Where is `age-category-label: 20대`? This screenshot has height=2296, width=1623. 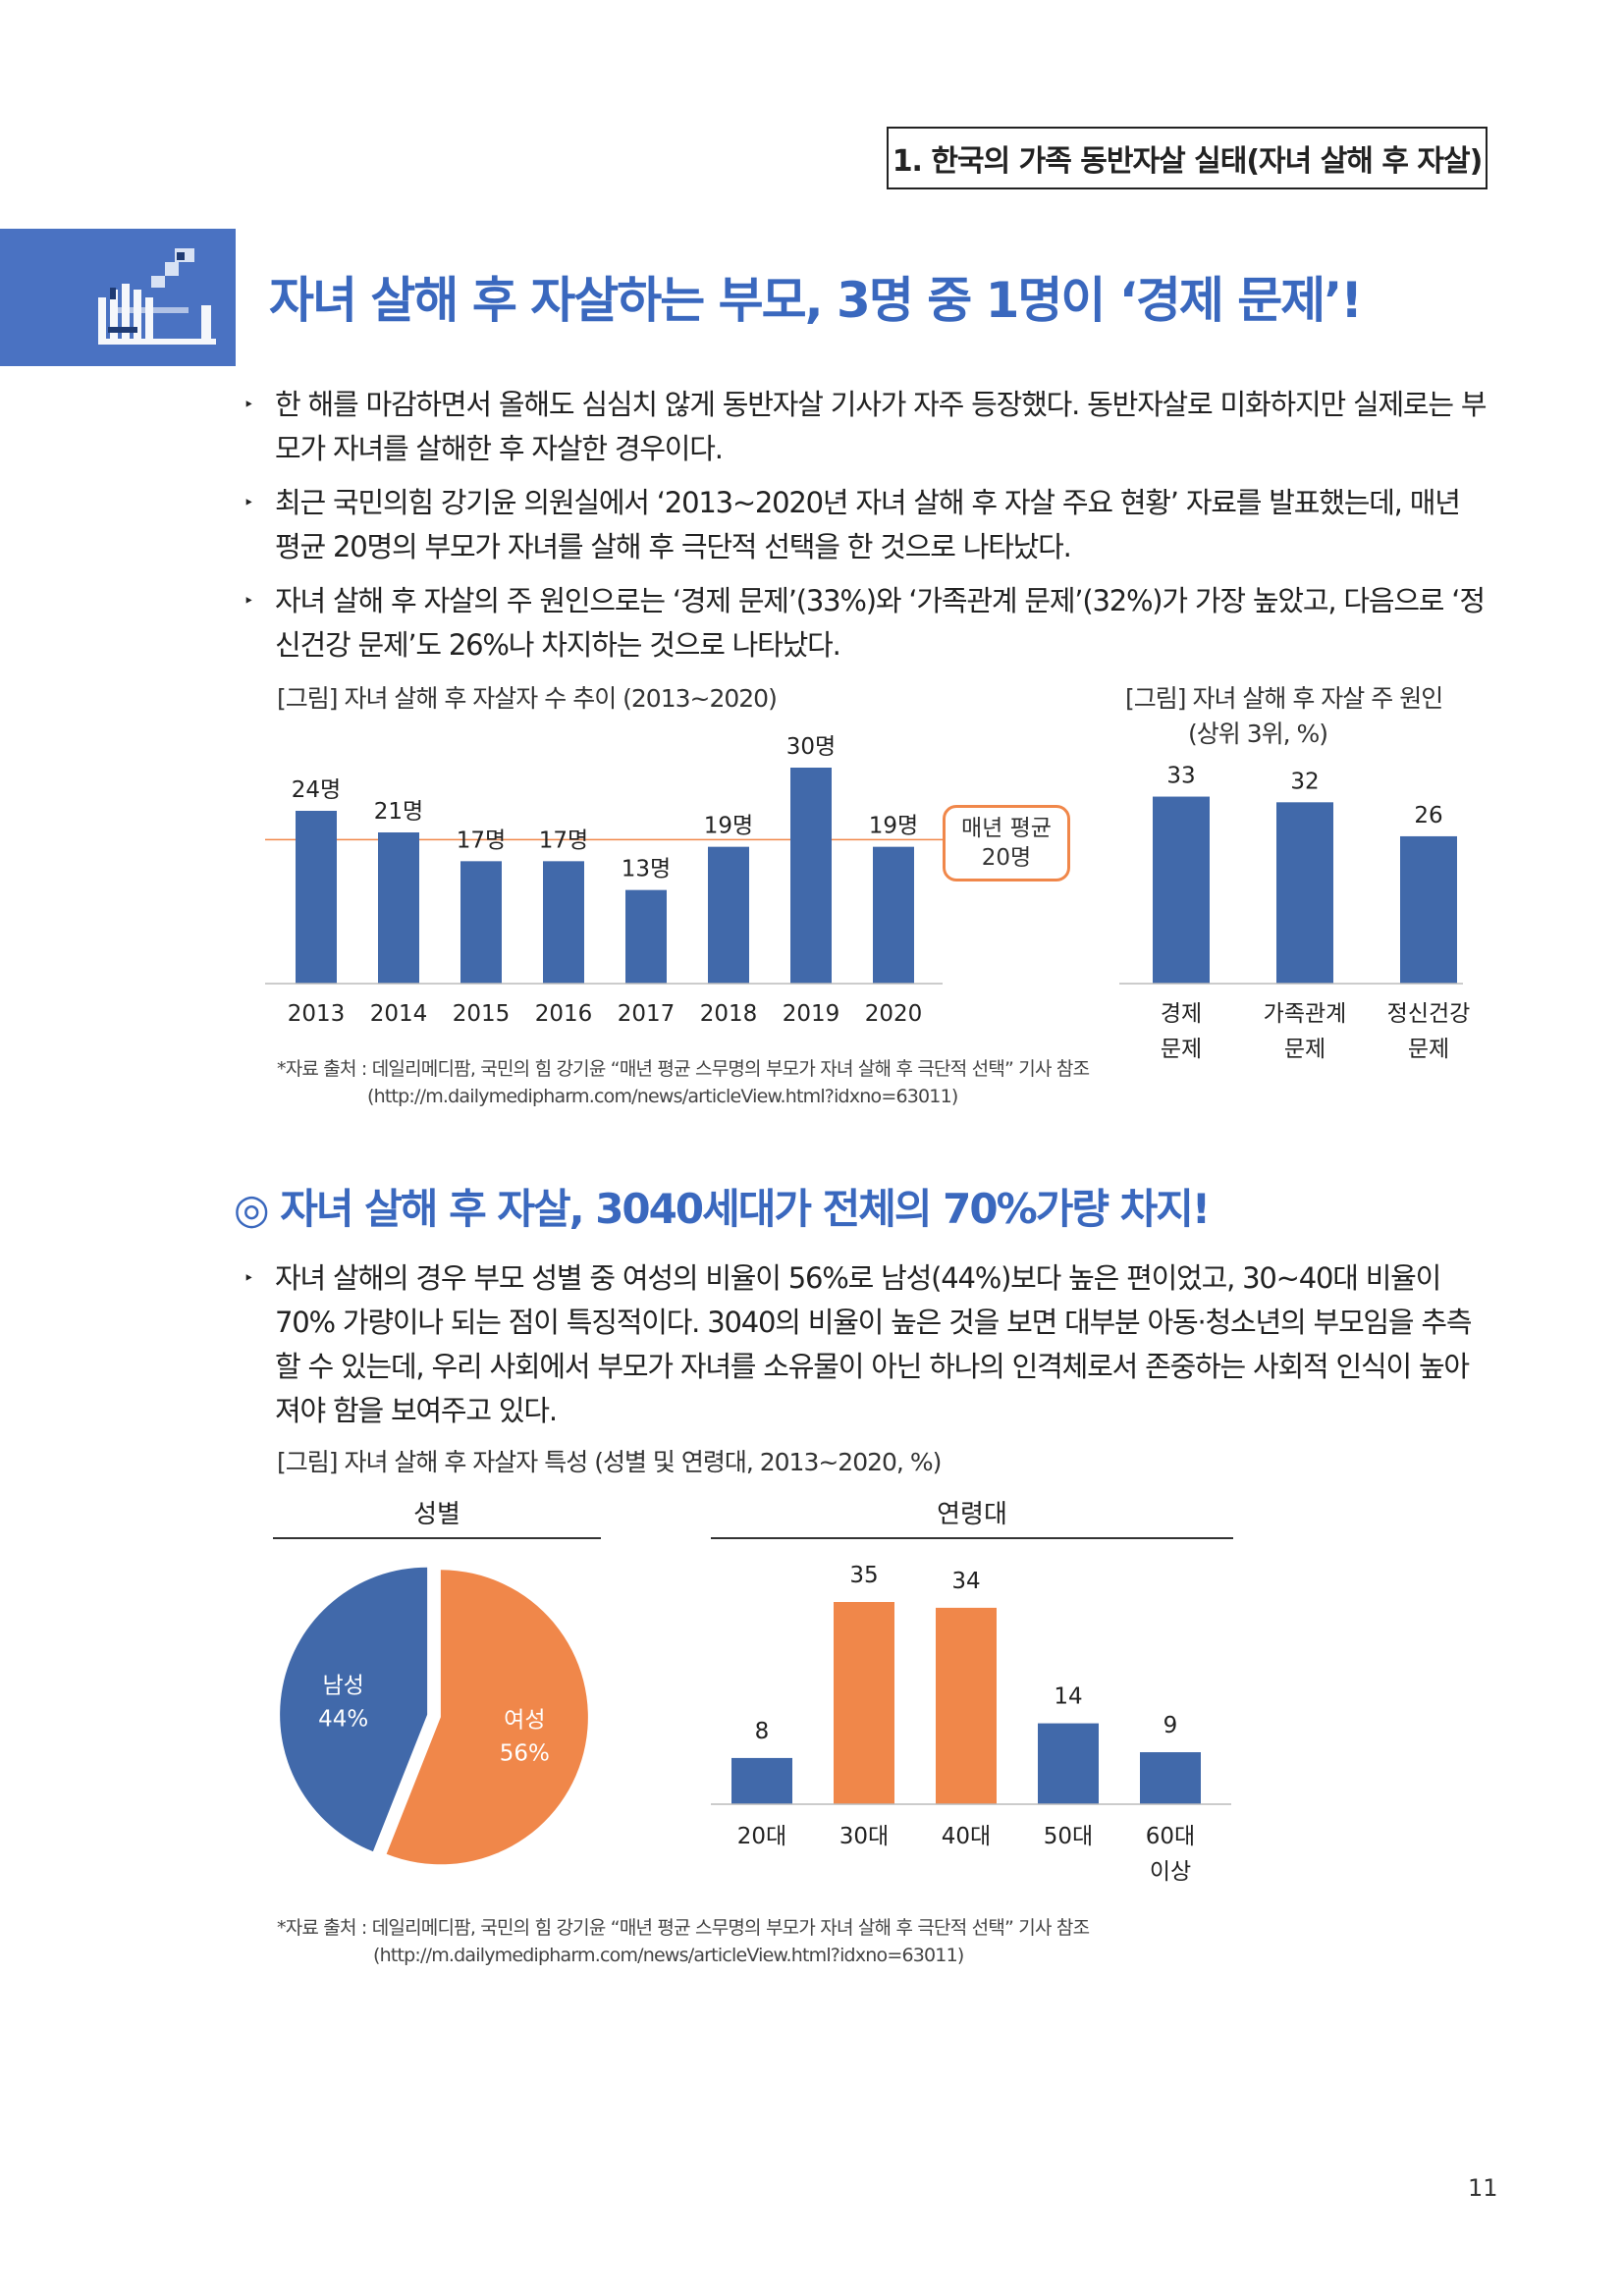 age-category-label: 20대 is located at coordinates (761, 1837).